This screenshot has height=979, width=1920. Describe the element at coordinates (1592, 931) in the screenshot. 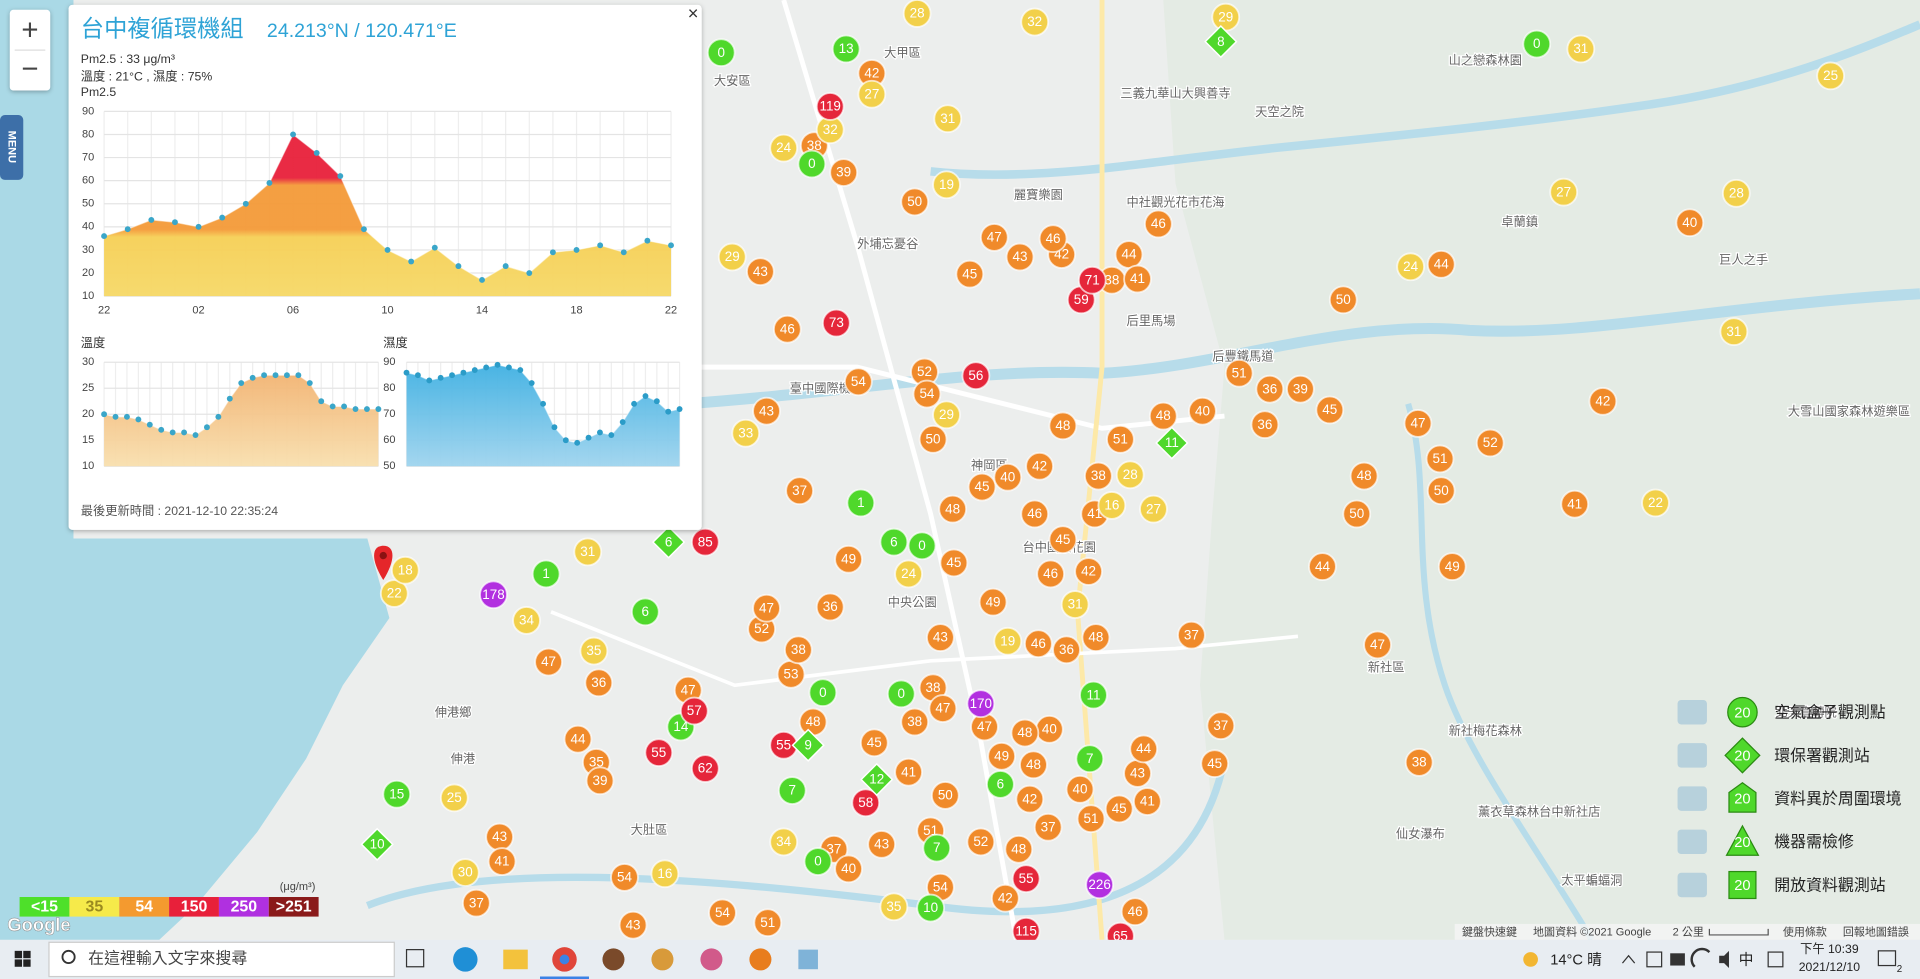

I see `map-data: 地圖資料 ©2021 Google` at that location.